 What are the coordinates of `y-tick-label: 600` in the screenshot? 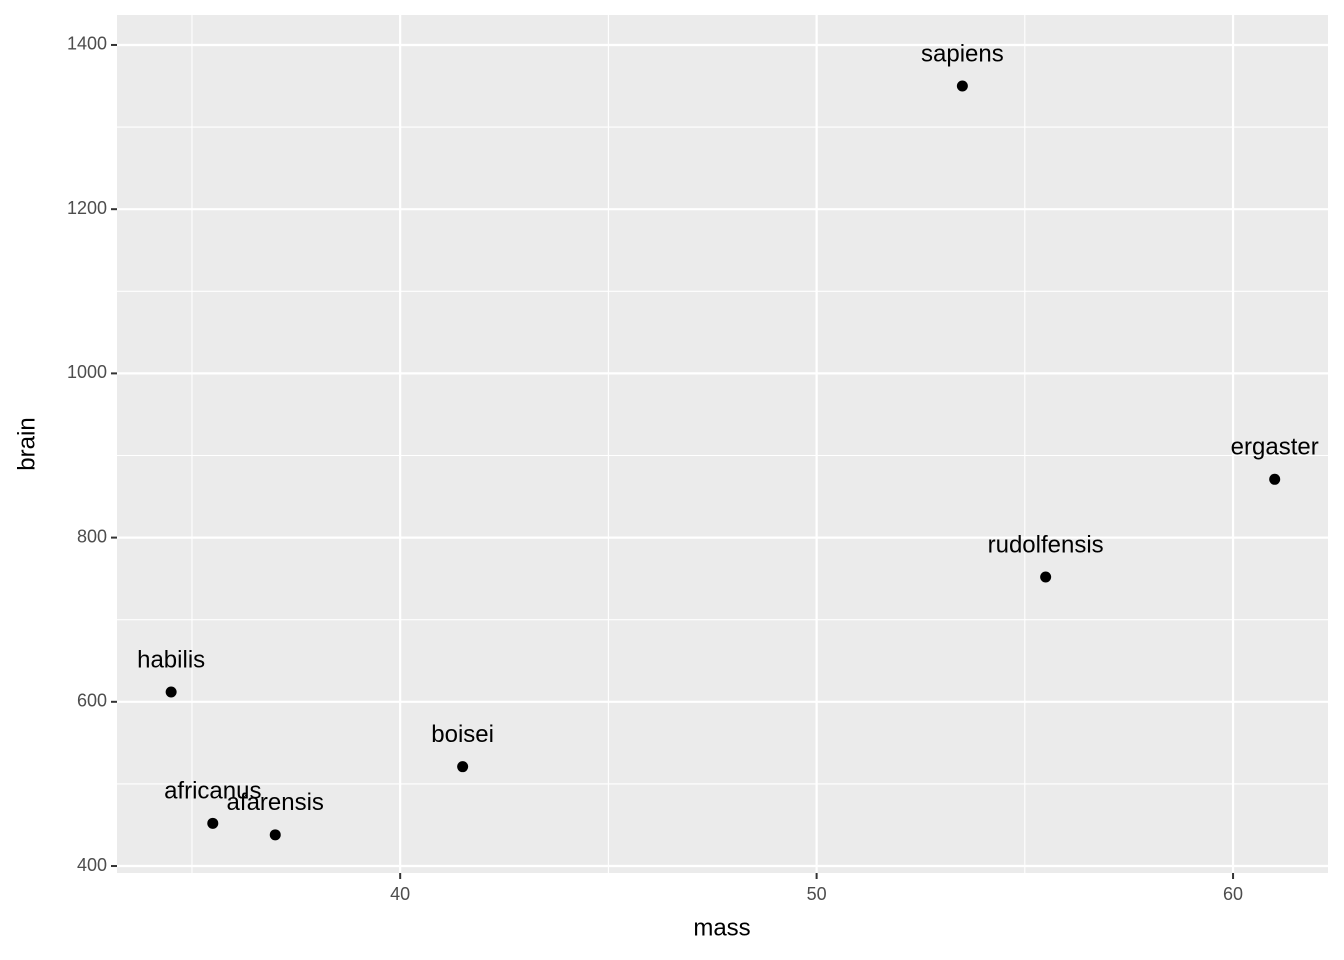 It's located at (92, 701).